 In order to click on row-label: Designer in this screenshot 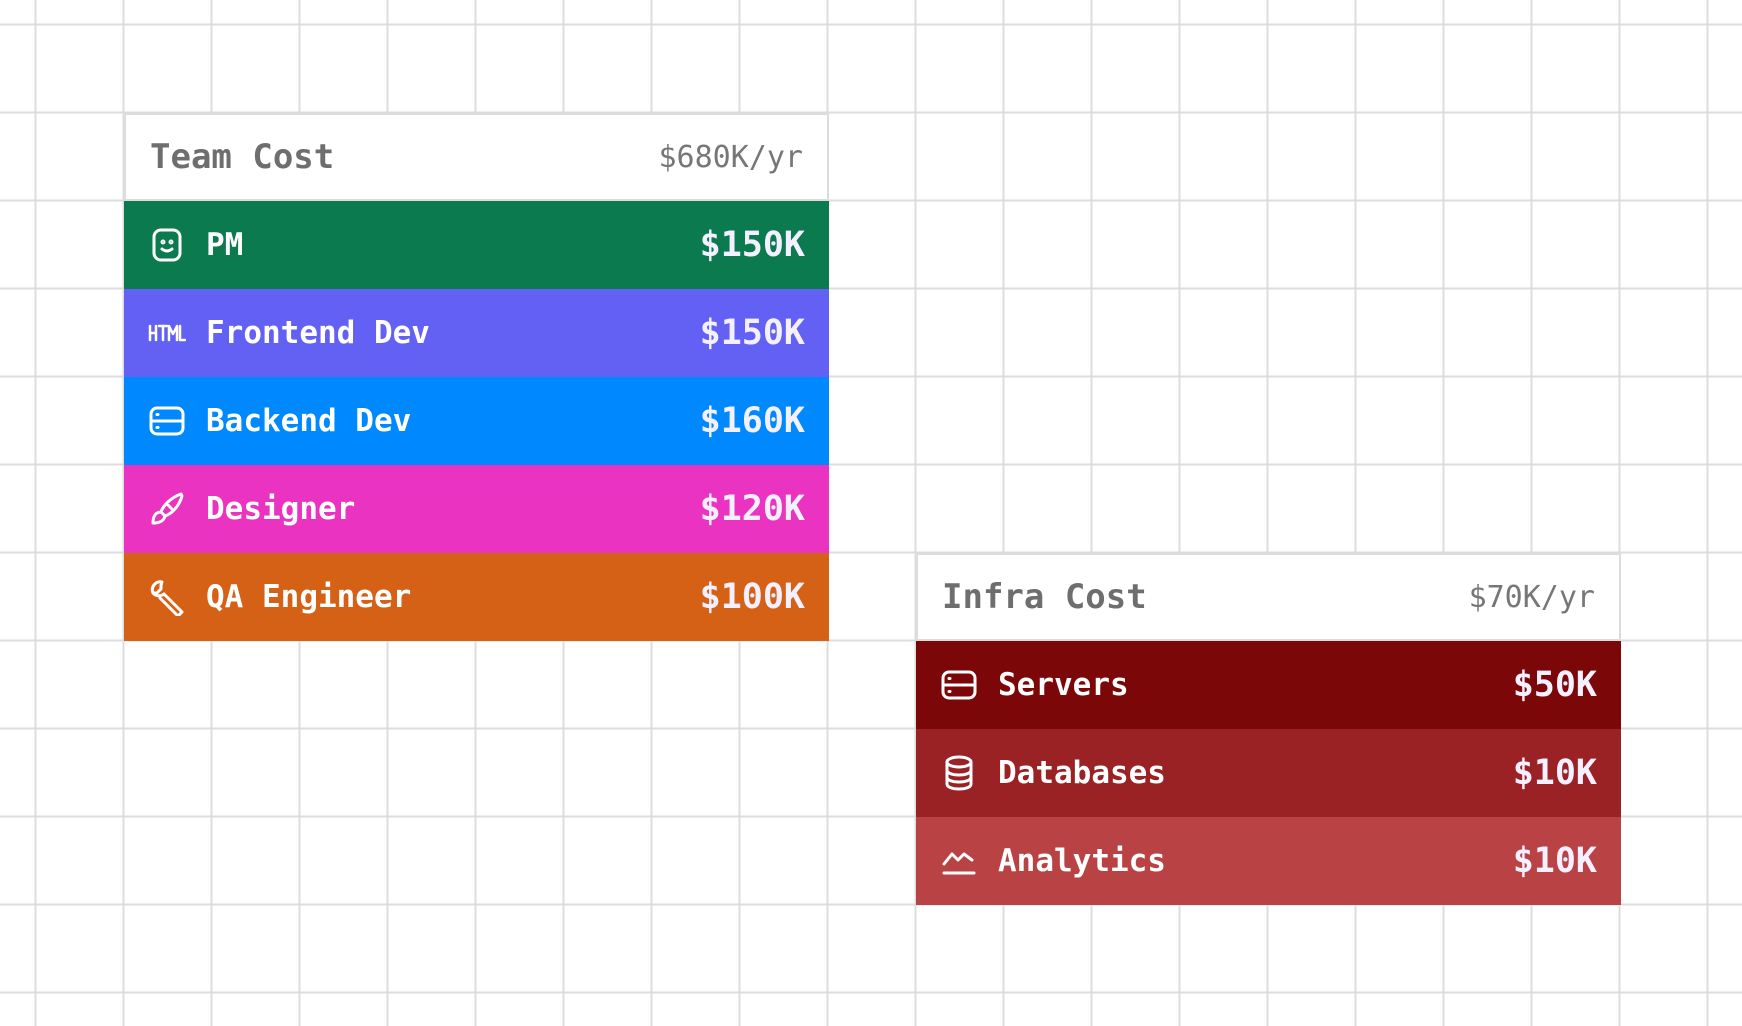, I will do `click(281, 509)`.